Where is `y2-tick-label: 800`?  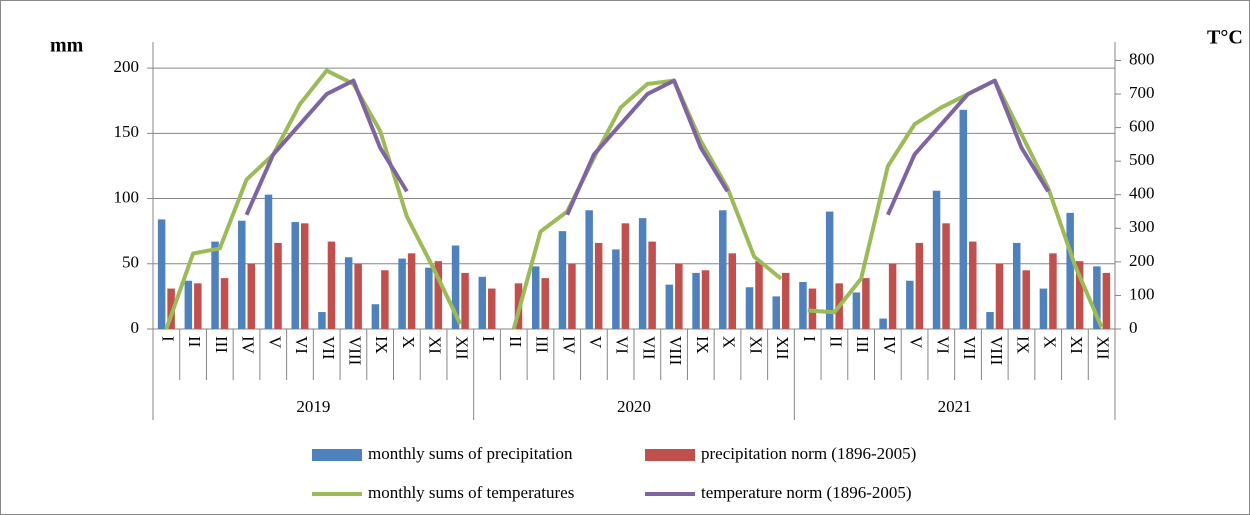
y2-tick-label: 800 is located at coordinates (1142, 58).